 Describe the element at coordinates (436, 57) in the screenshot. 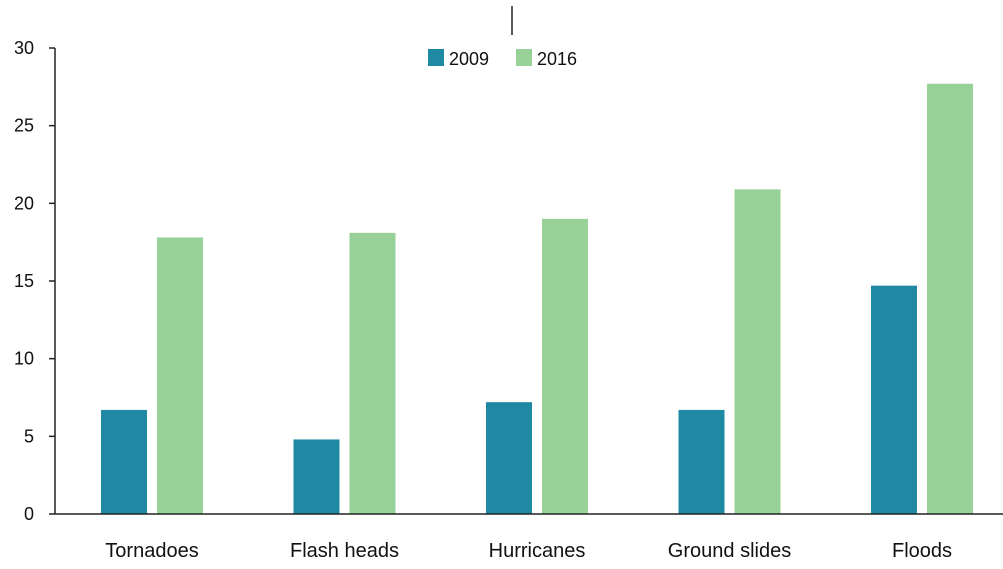

I see `legend-swatch-2009` at that location.